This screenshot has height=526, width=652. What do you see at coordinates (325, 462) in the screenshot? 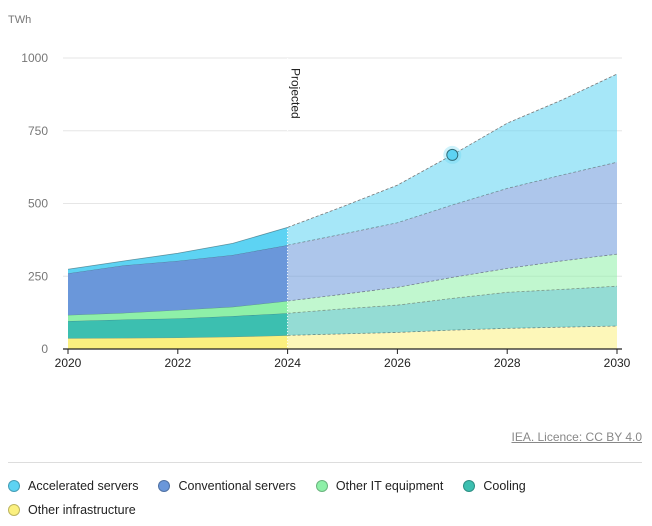
I see `divider` at bounding box center [325, 462].